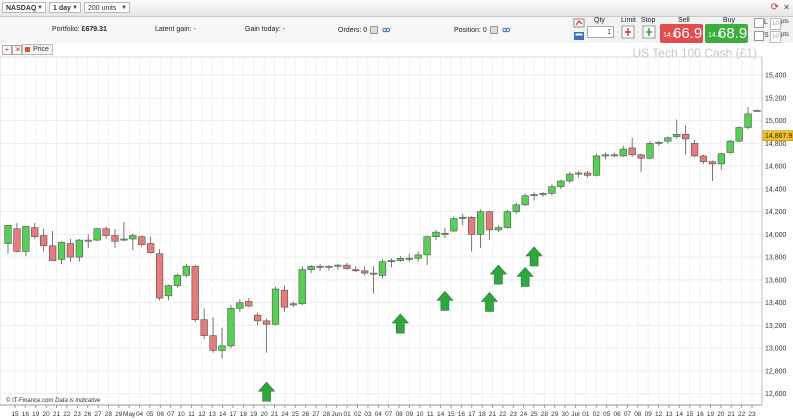 This screenshot has height=419, width=793. I want to click on x-tick-label: Jun, so click(337, 414).